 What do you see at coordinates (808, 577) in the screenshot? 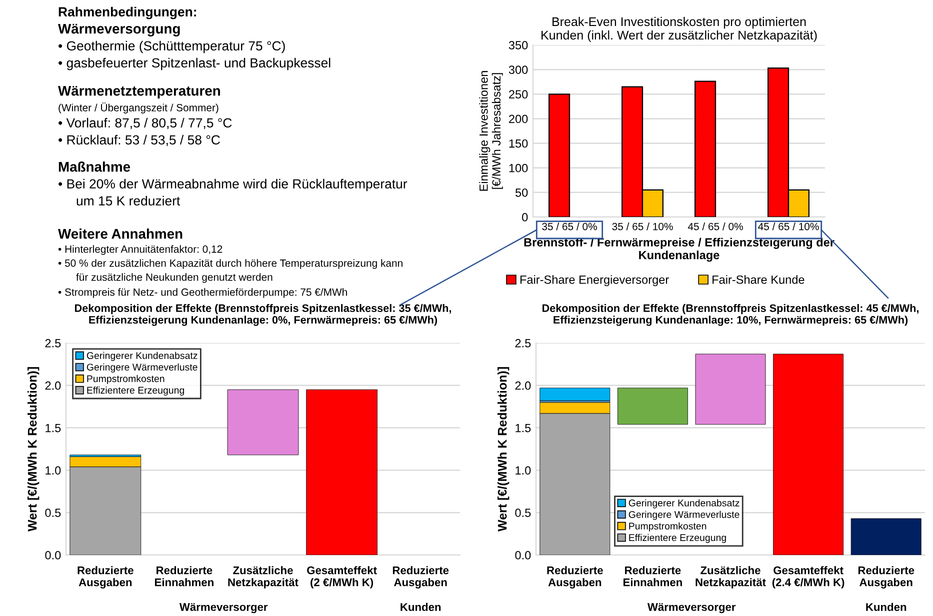
I see `x-tick-label: Gesamteffekt (2.4 €/MWh K)` at bounding box center [808, 577].